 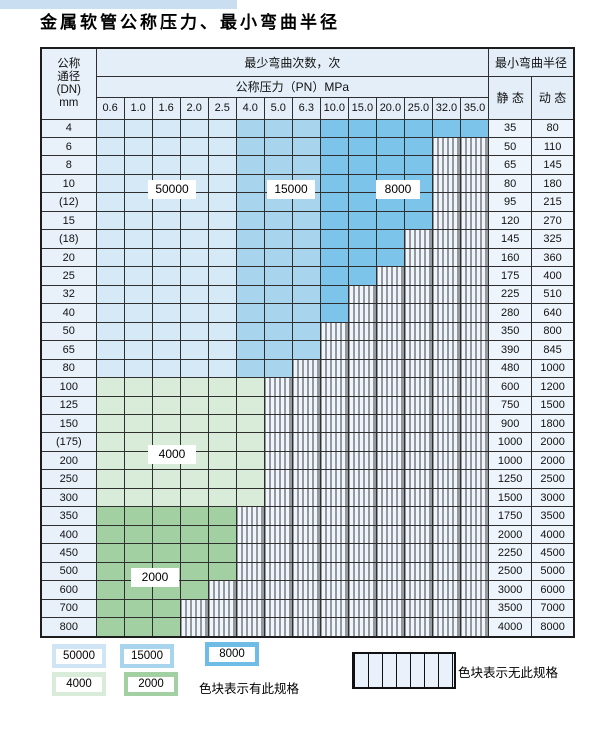 I want to click on dn-cell: 10, so click(x=68, y=183).